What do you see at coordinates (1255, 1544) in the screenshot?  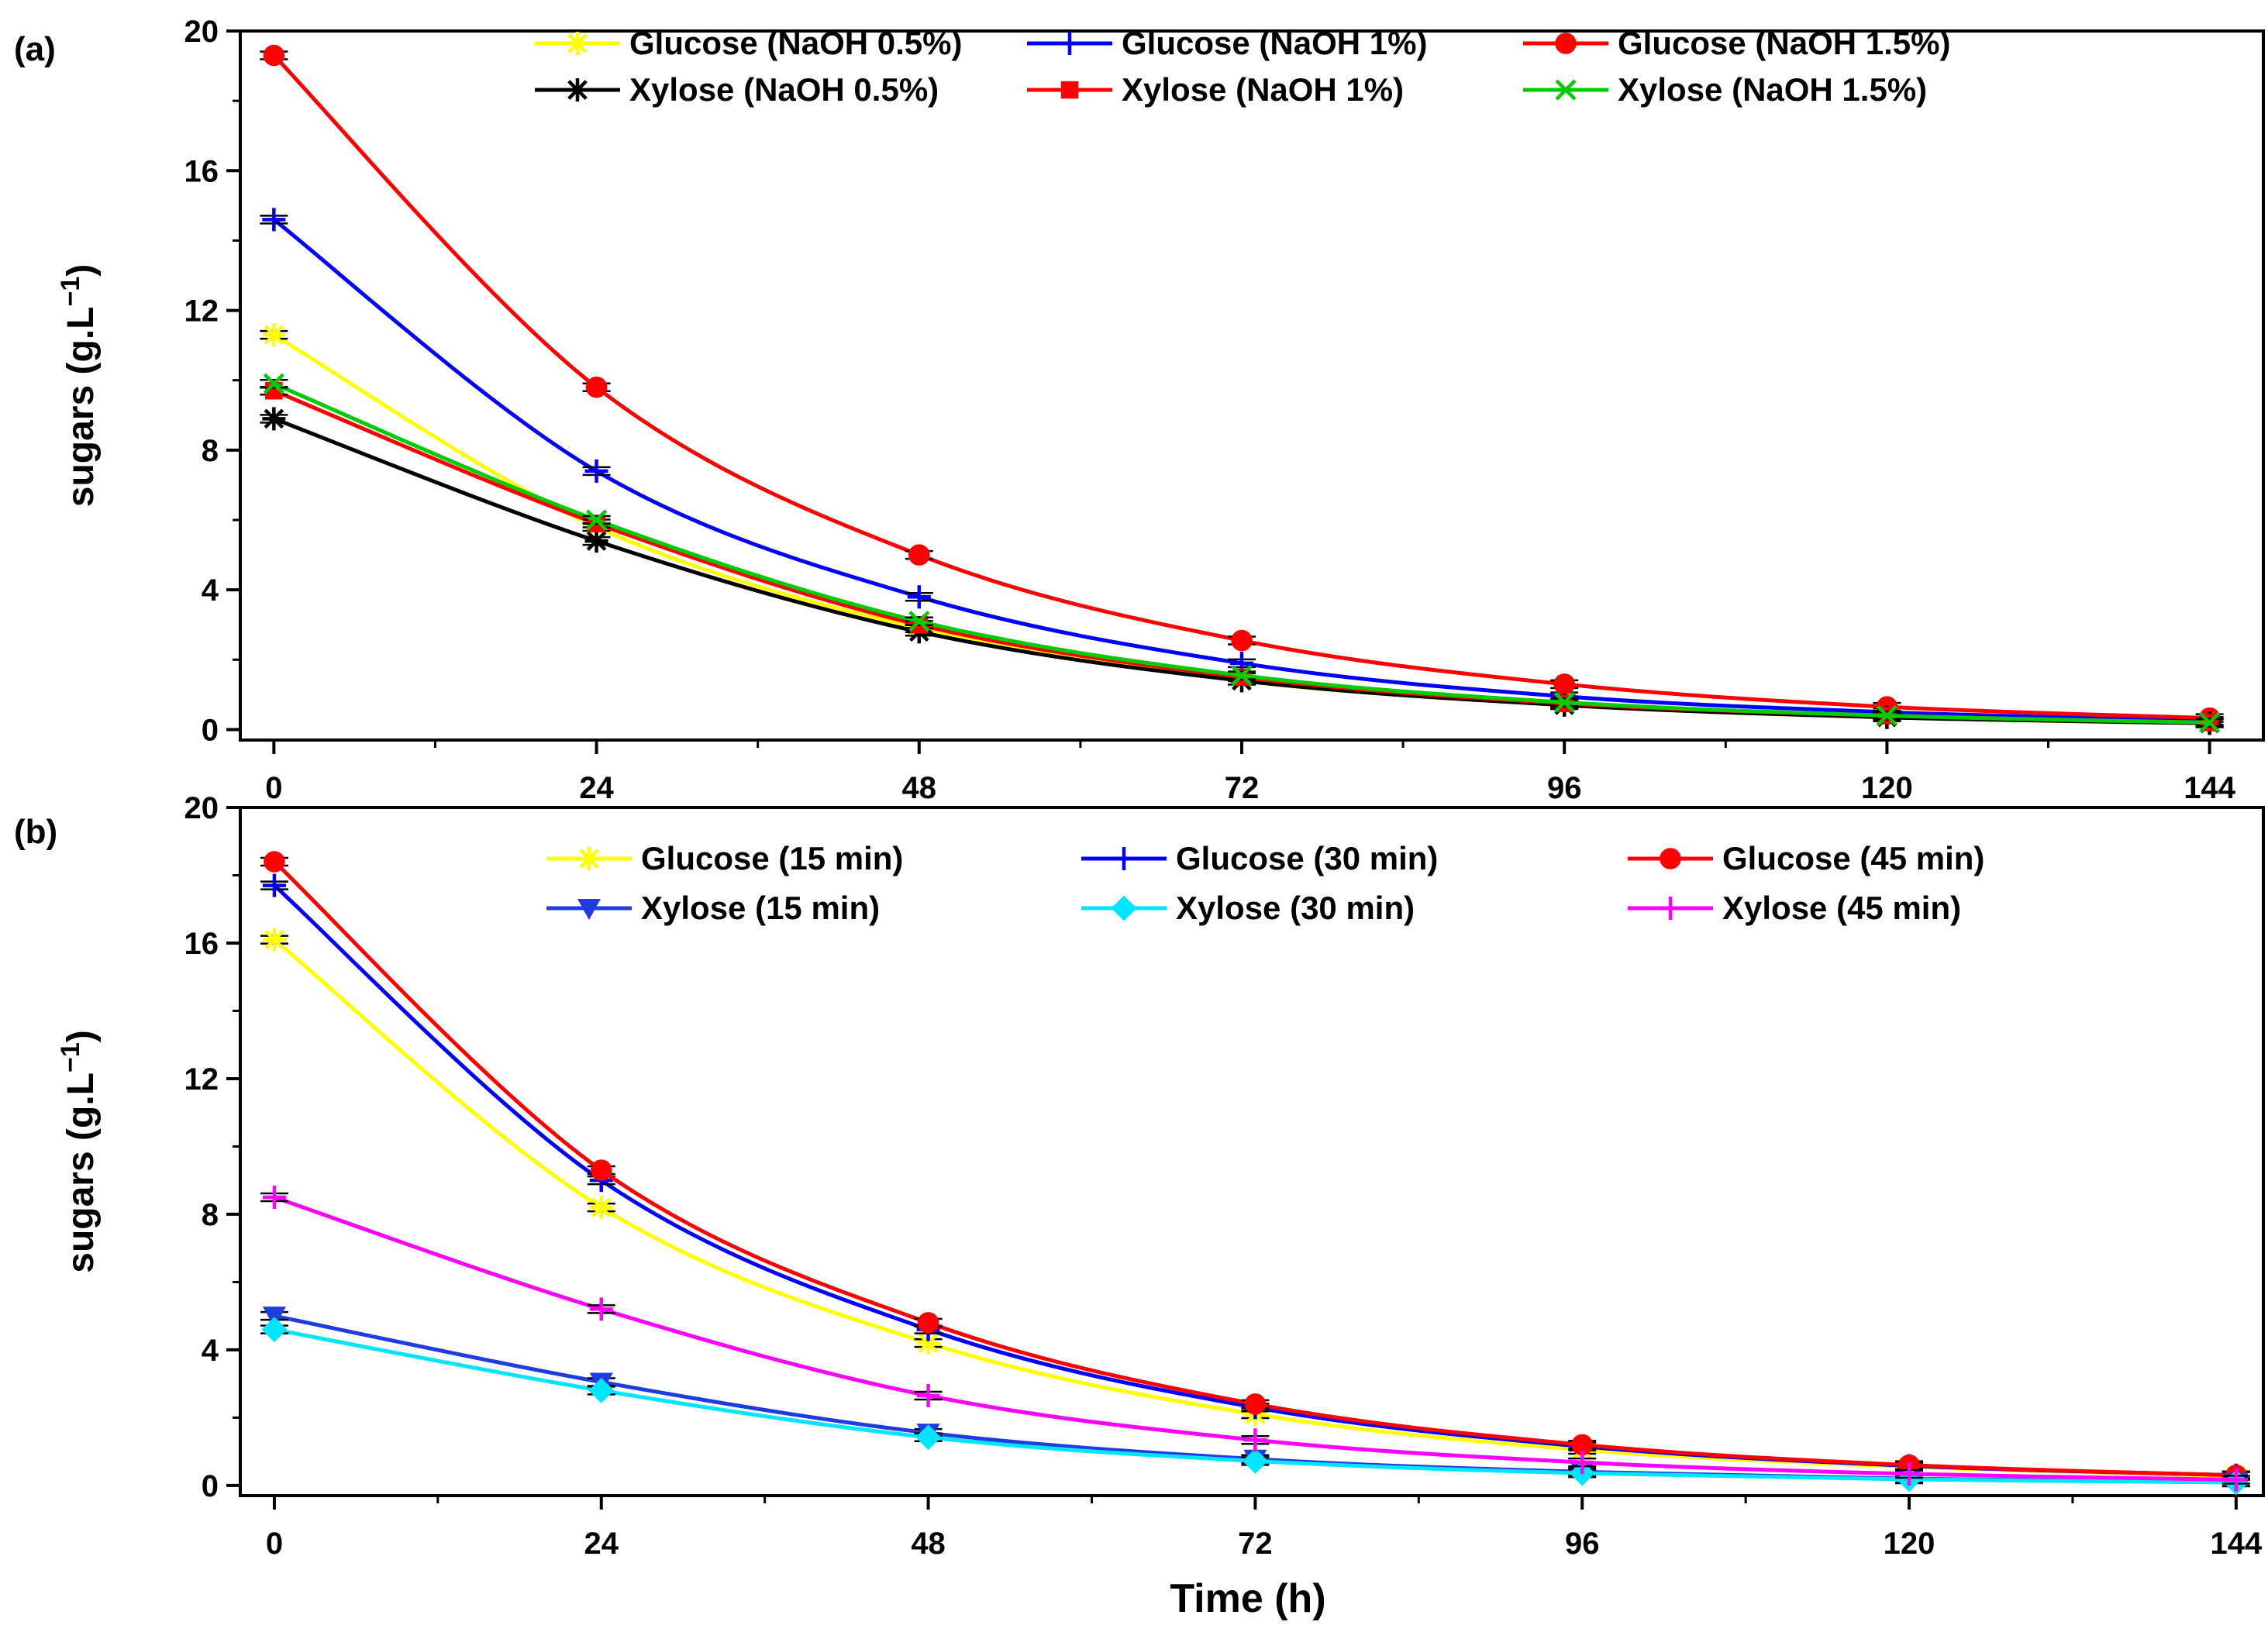 I see `x-tick-label: 72` at bounding box center [1255, 1544].